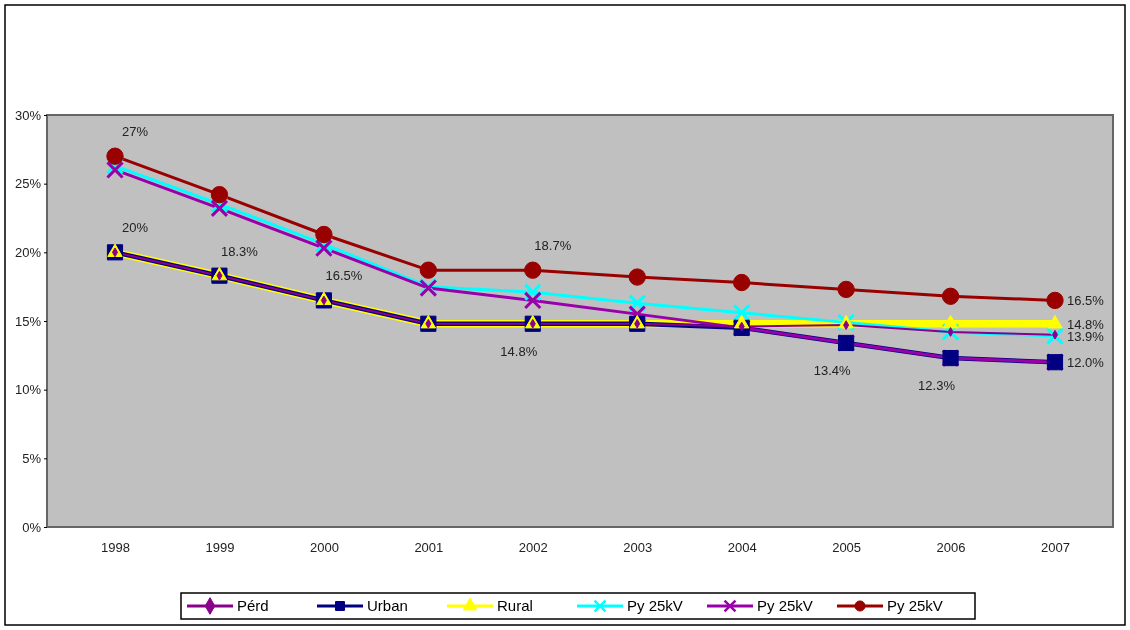 This screenshot has height=630, width=1130. Describe the element at coordinates (115, 548) in the screenshot. I see `x-tick-label: 1998` at that location.